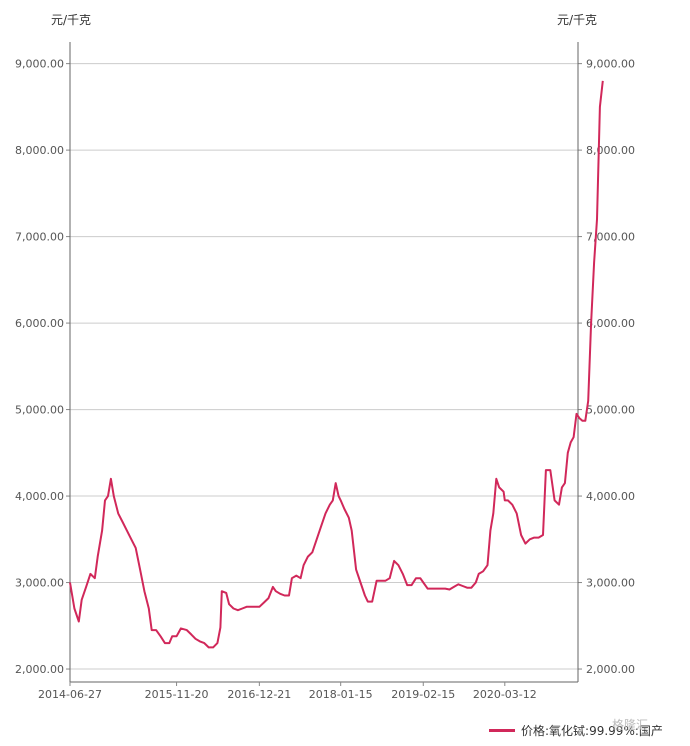  Describe the element at coordinates (577, 20) in the screenshot. I see `y-axis-unit-right: 元/千克` at that location.